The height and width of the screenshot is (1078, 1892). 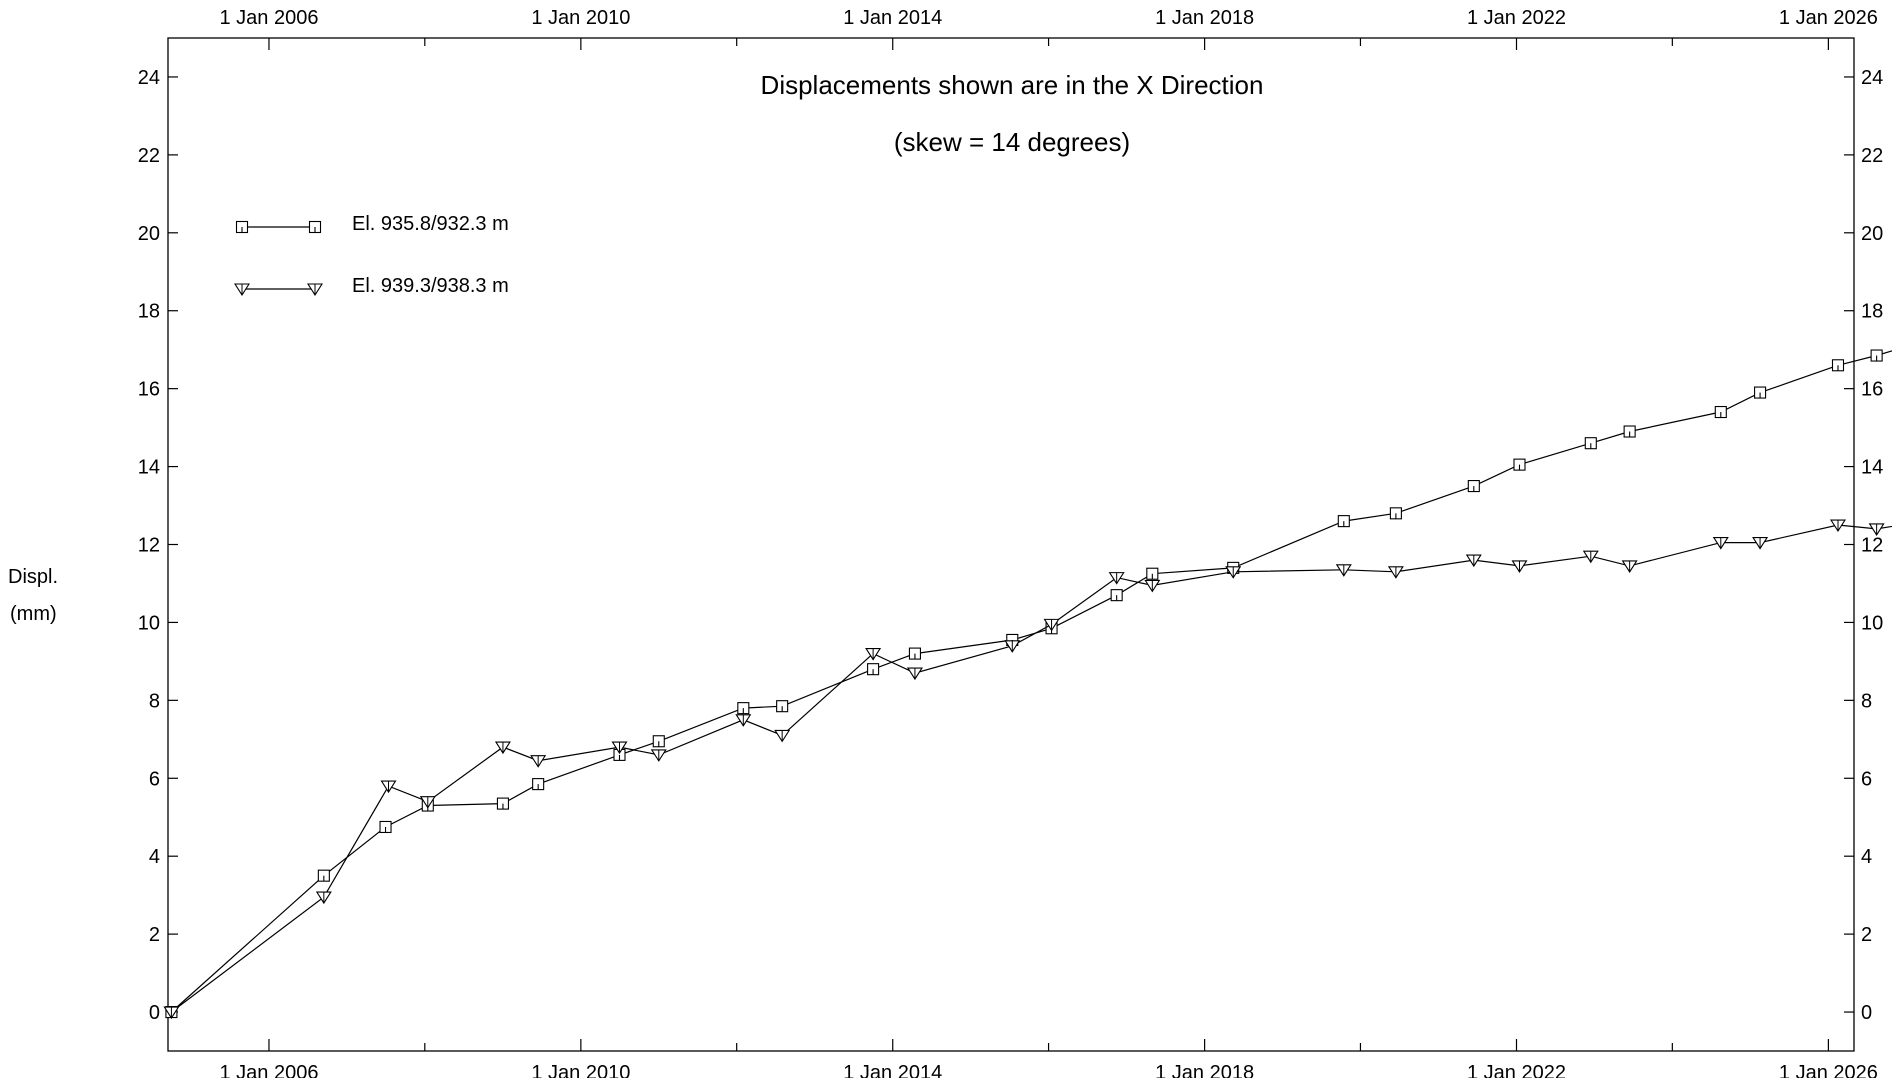 I want to click on x-tick-label-top: 1 Jan 2022, so click(x=1516, y=18).